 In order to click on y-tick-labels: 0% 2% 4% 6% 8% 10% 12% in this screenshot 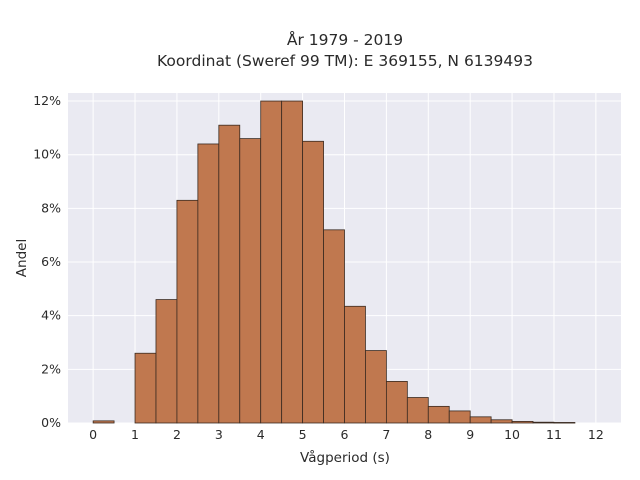, I will do `click(47, 261)`.